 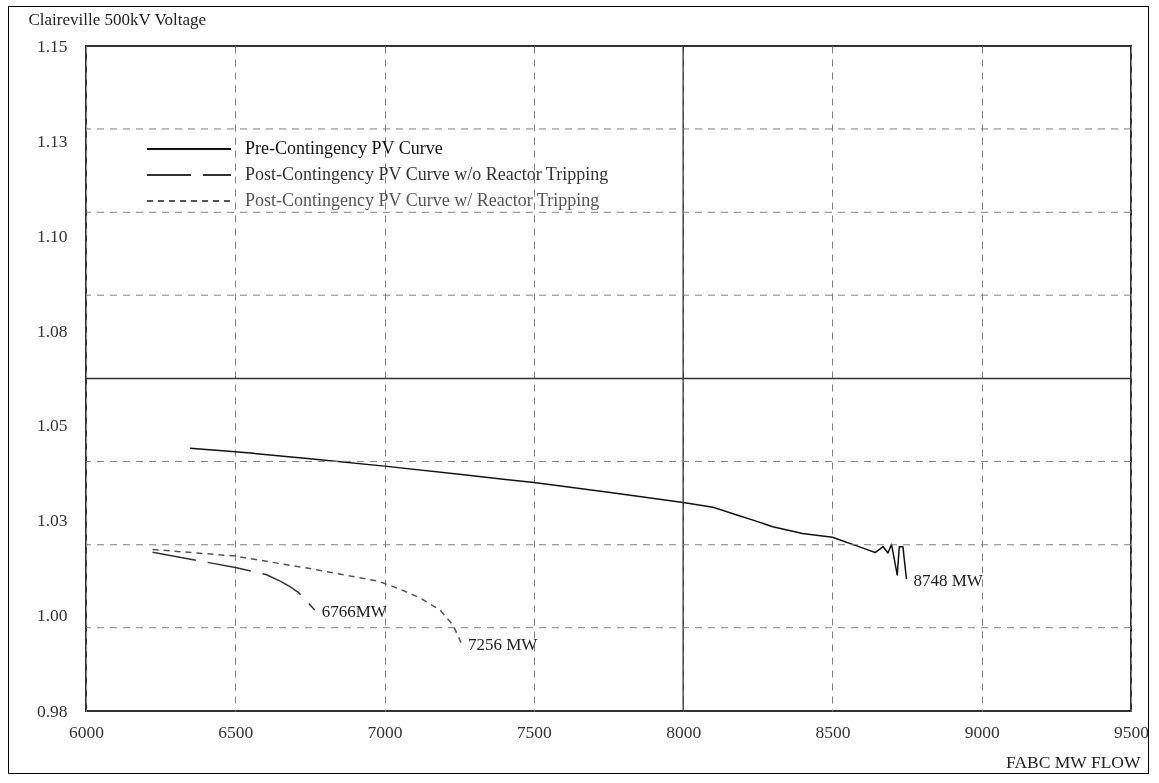 I want to click on annotation: 7256 MW, so click(x=503, y=644).